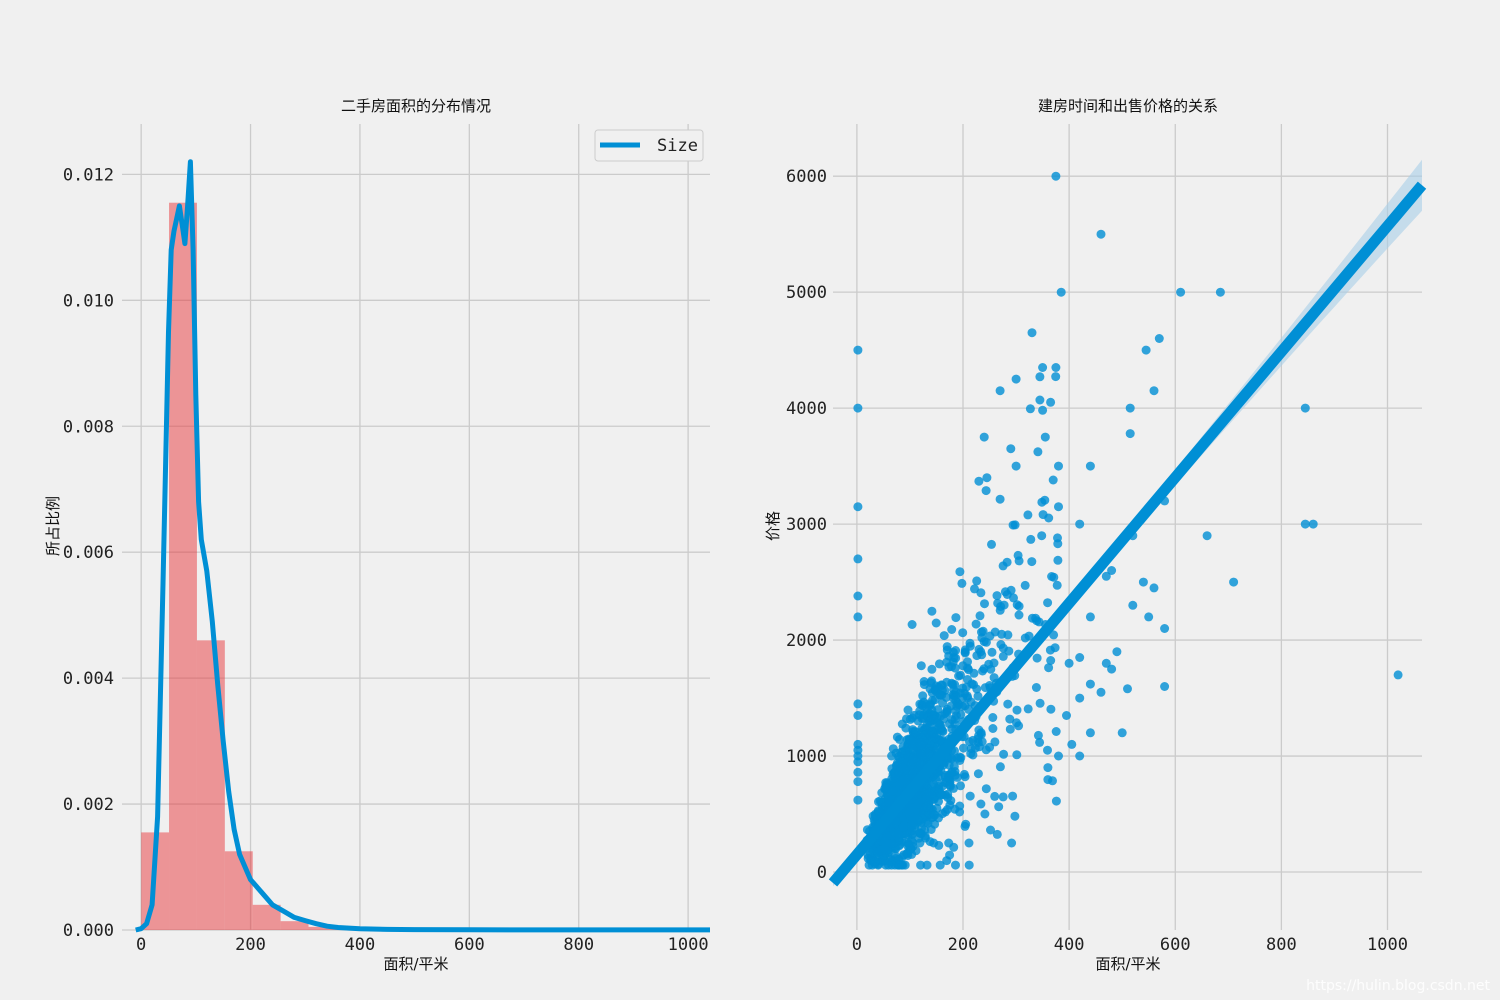 The image size is (1500, 1000). What do you see at coordinates (416, 106) in the screenshot?
I see `chart-title: 二手房面积的分布情况` at bounding box center [416, 106].